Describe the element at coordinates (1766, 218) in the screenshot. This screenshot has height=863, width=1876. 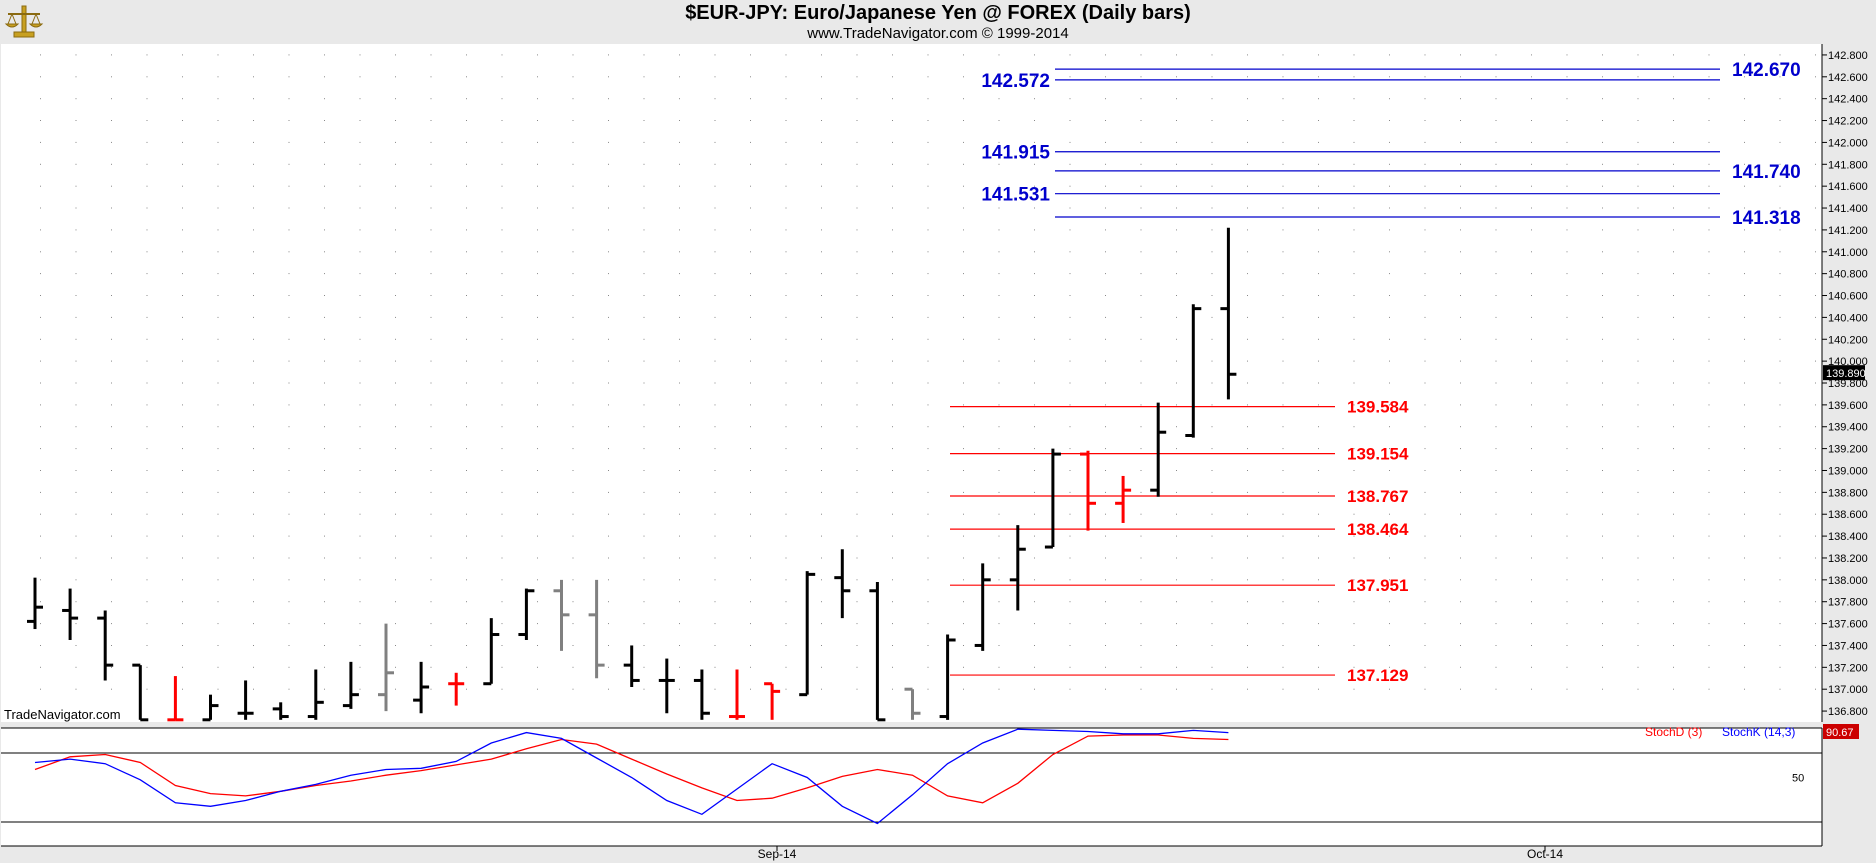
I see `resistance-label: 141.318` at that location.